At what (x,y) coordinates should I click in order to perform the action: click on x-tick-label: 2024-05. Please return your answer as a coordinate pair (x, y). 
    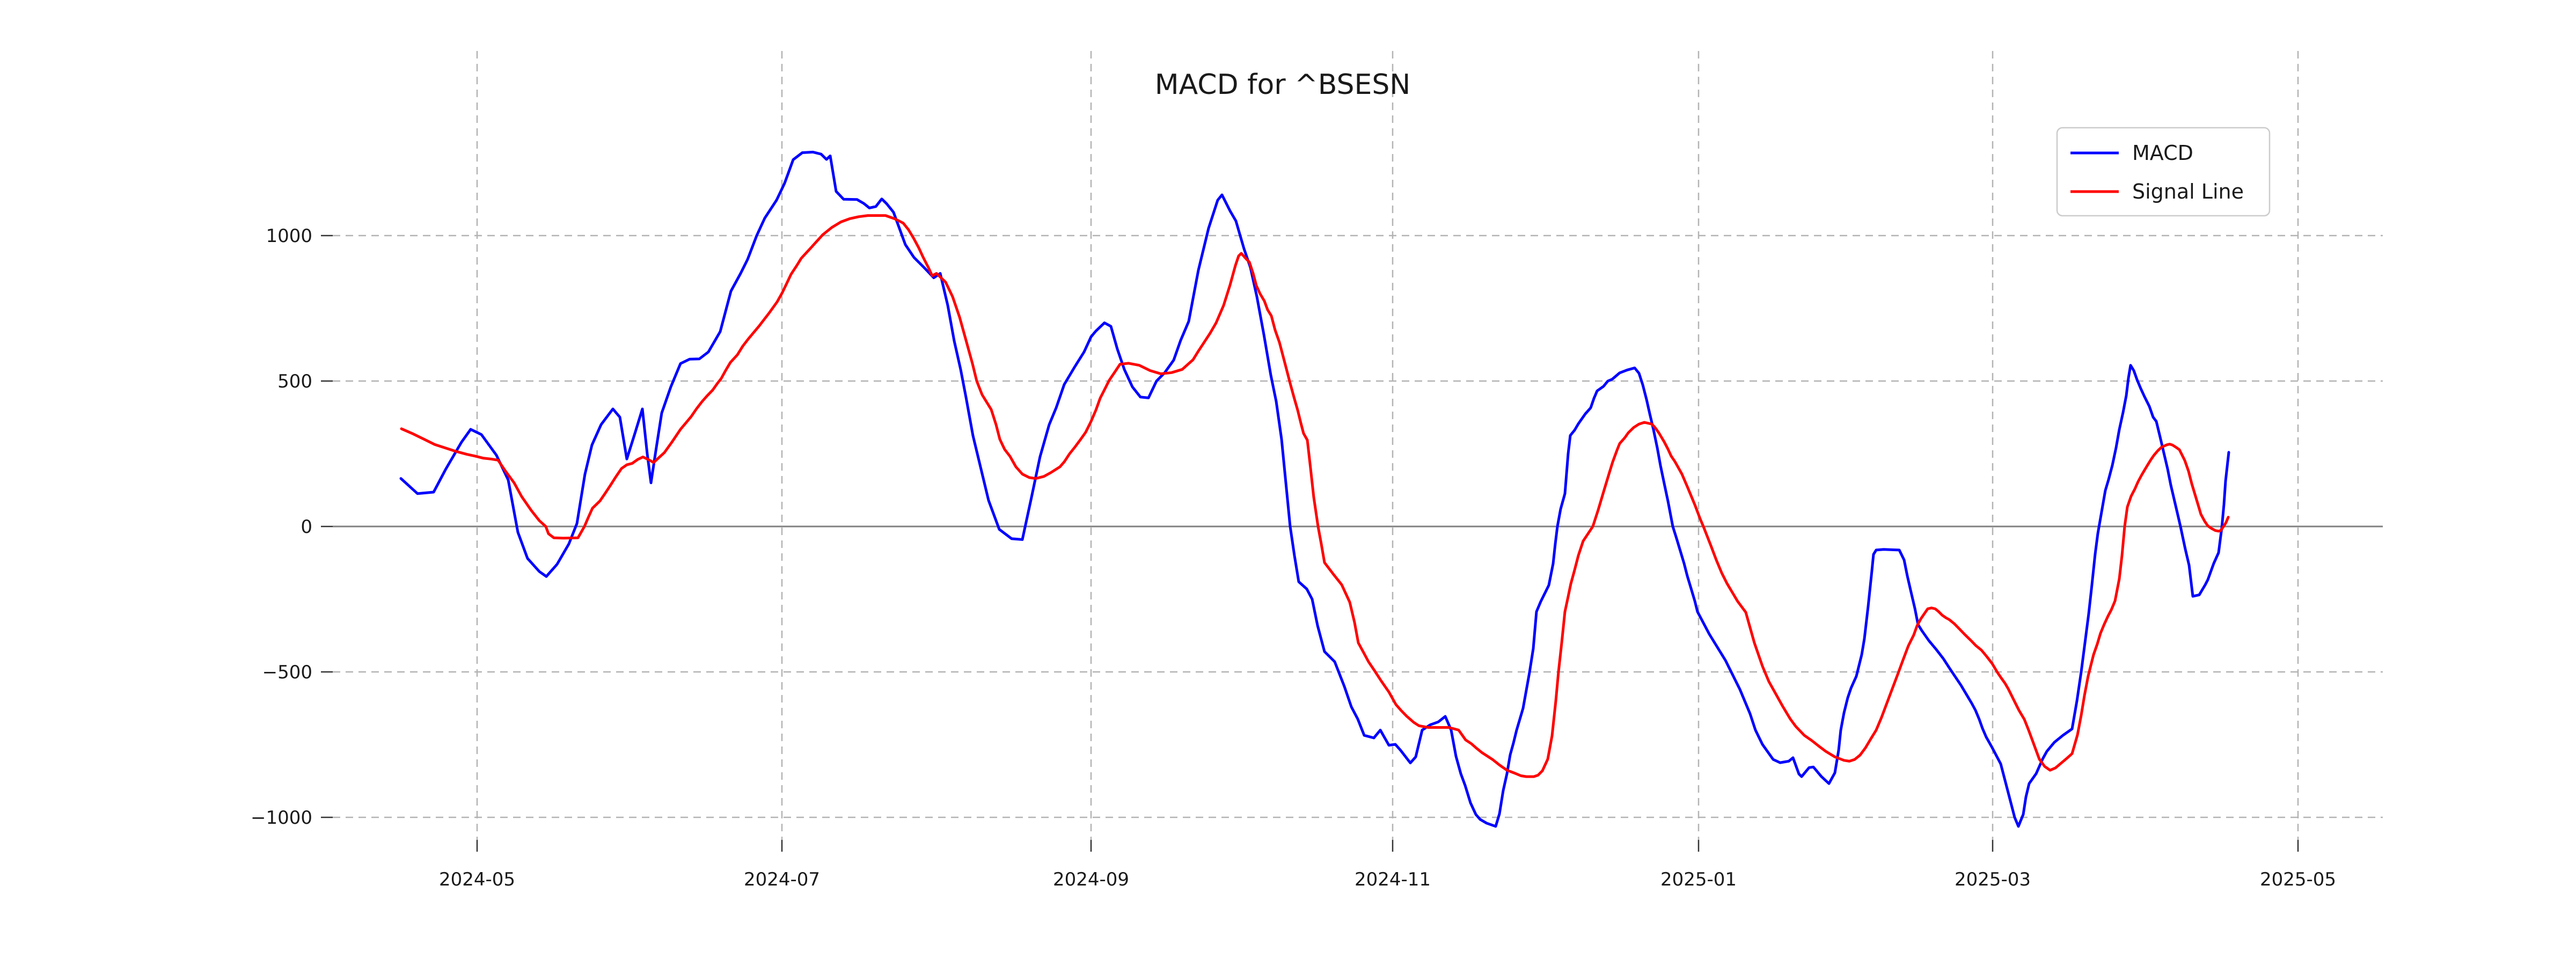
    Looking at the image, I should click on (477, 879).